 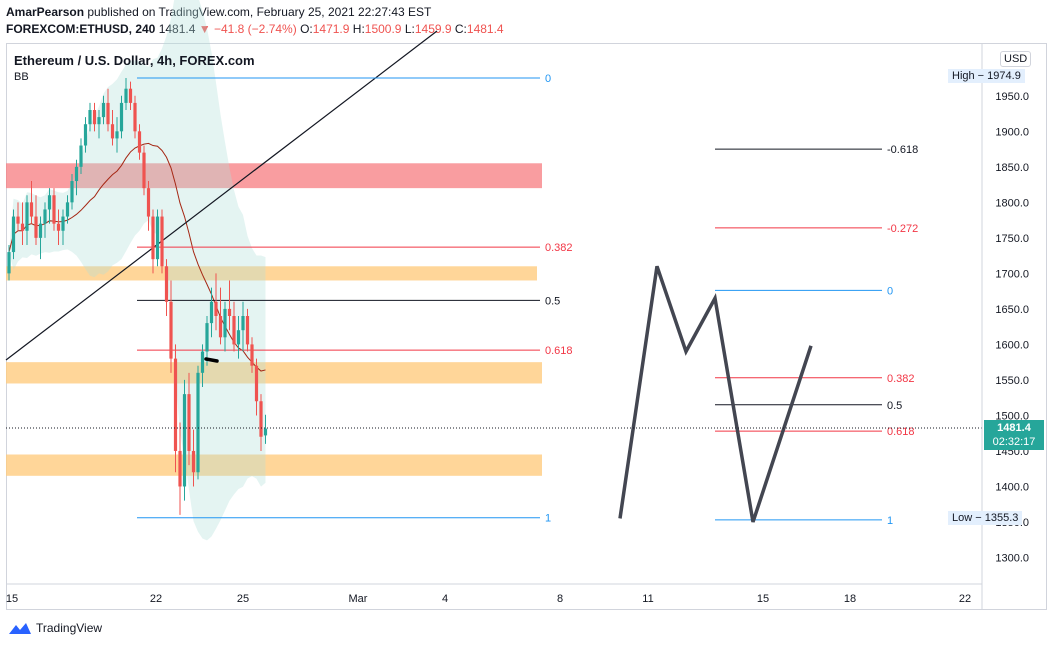 I want to click on chart-legend-title: Ethereum / U.S. Dollar, 4h, FOREX.com, so click(x=134, y=60).